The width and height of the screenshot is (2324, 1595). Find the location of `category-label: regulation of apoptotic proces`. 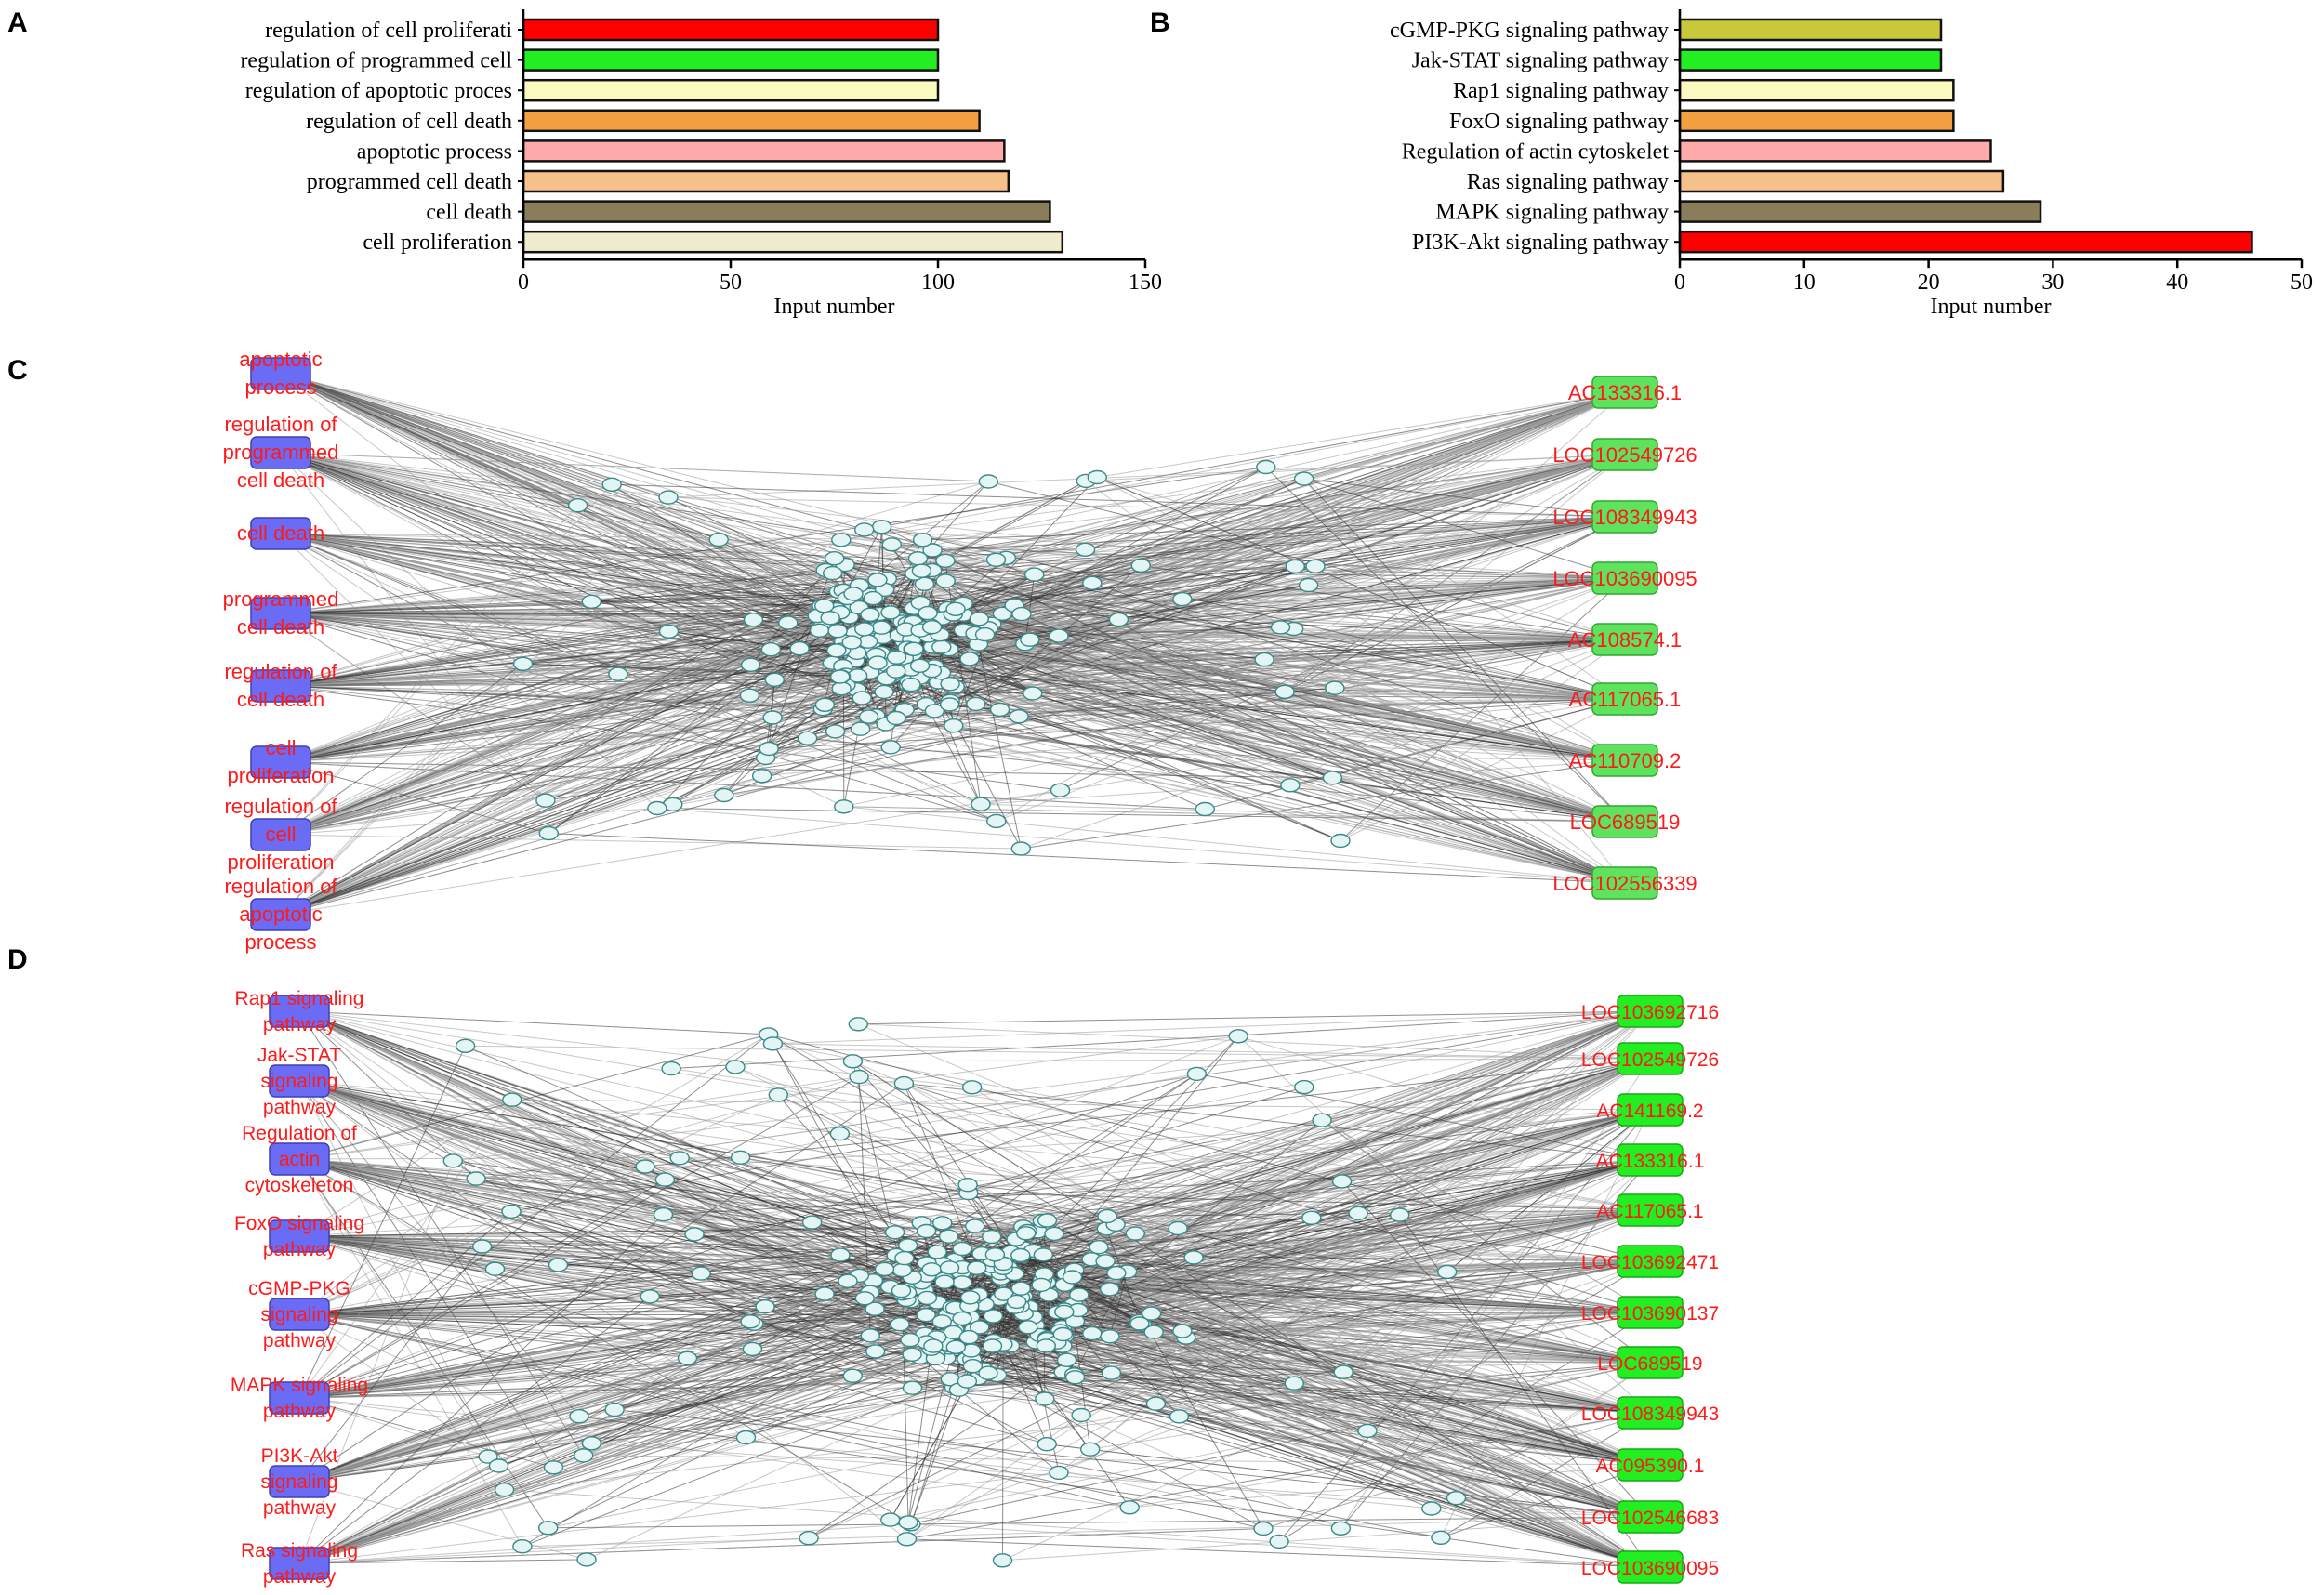

category-label: regulation of apoptotic proces is located at coordinates (378, 91).